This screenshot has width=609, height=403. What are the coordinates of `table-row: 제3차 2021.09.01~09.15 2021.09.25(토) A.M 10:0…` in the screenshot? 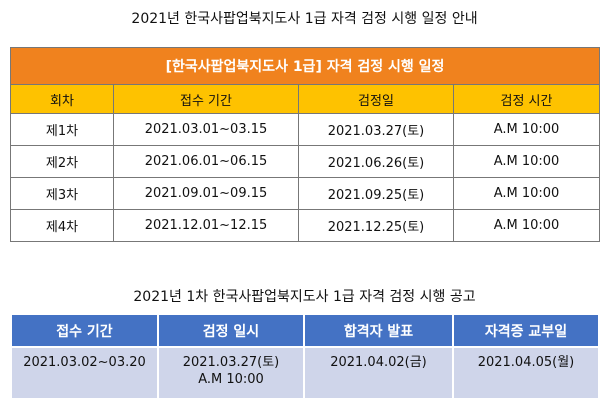 It's located at (305, 193).